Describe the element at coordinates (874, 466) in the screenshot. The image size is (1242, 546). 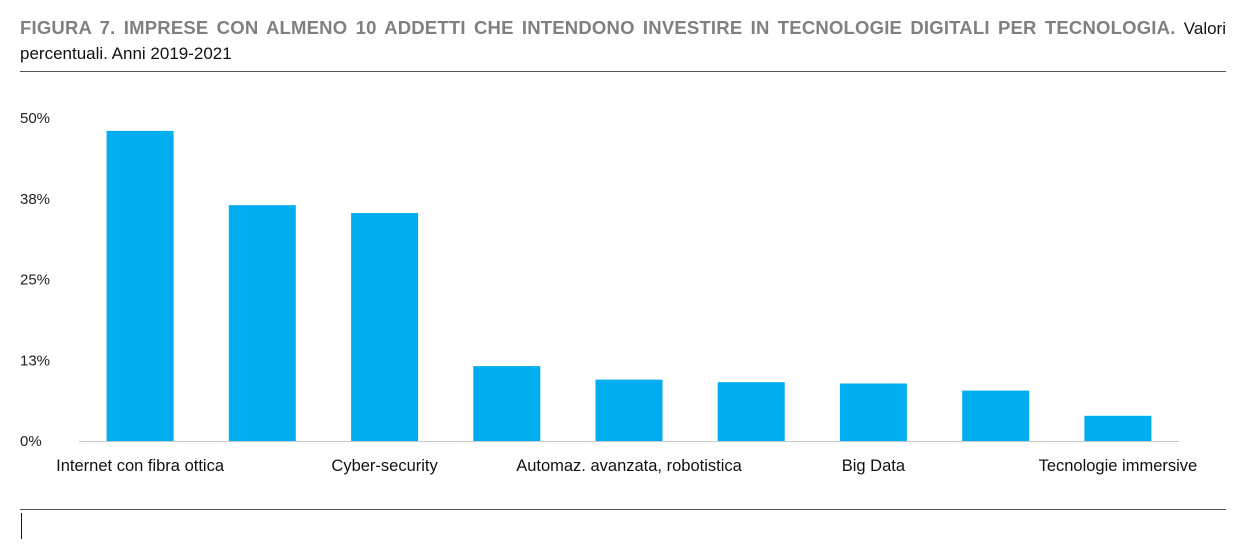
I see `x-category-label: Big Data` at that location.